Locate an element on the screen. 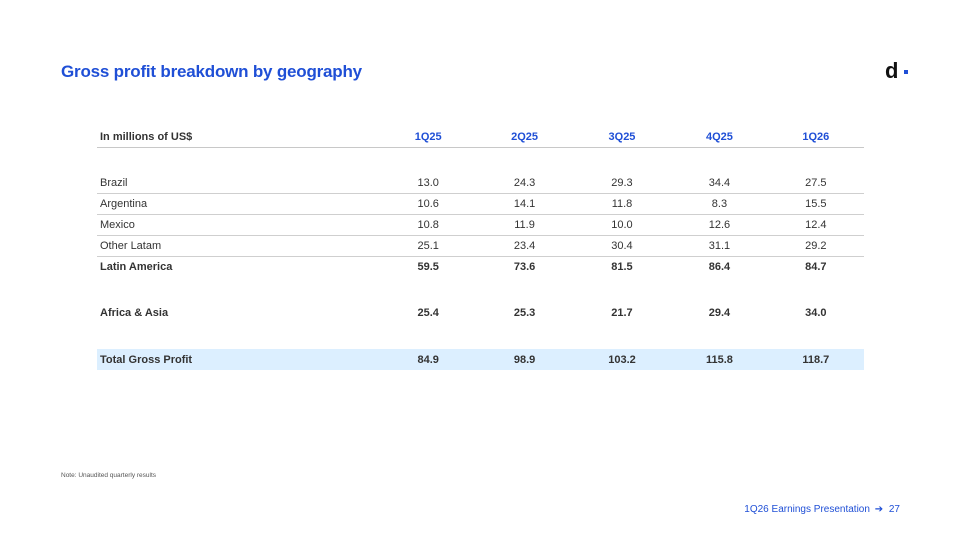  table-cell: 34.4 is located at coordinates (719, 183).